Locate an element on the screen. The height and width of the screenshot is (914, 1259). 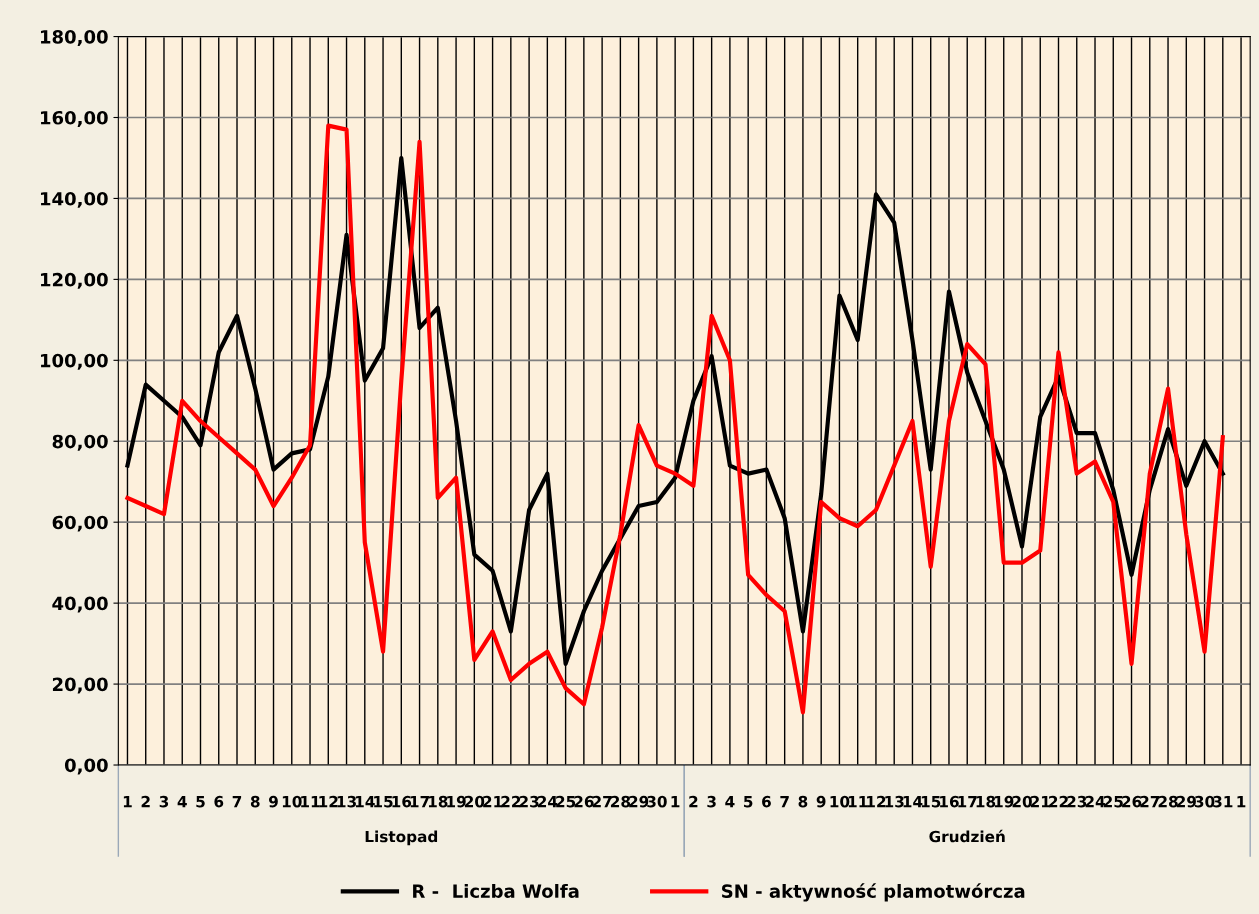
y-tick-label: 60,00 is located at coordinates (80, 523).